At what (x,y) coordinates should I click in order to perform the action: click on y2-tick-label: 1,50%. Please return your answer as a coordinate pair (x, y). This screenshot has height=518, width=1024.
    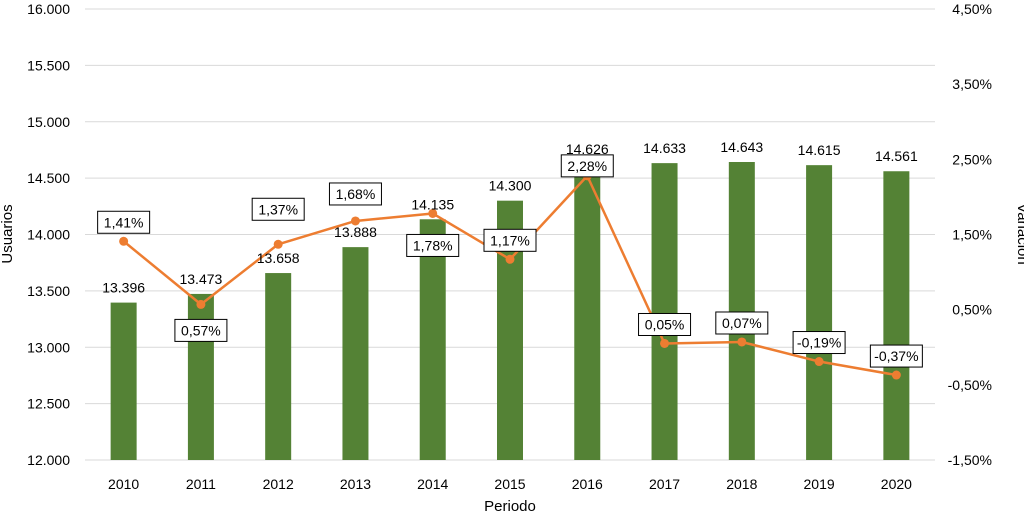
    Looking at the image, I should click on (972, 235).